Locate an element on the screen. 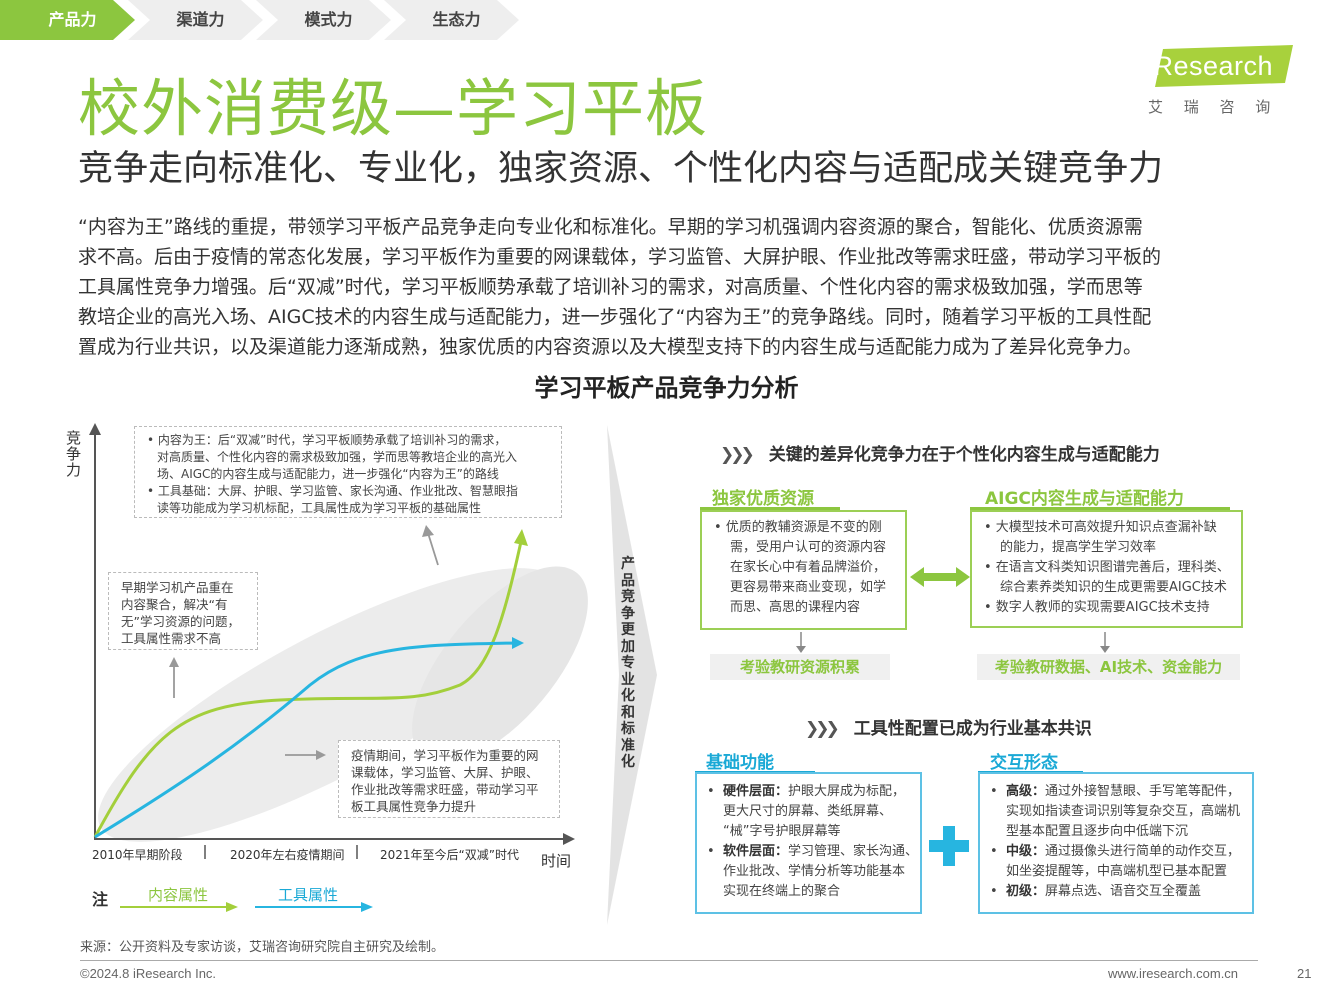 The height and width of the screenshot is (1000, 1333). box-line: 更大尺寸的屏幕、类纸屏幕、 is located at coordinates (808, 811).